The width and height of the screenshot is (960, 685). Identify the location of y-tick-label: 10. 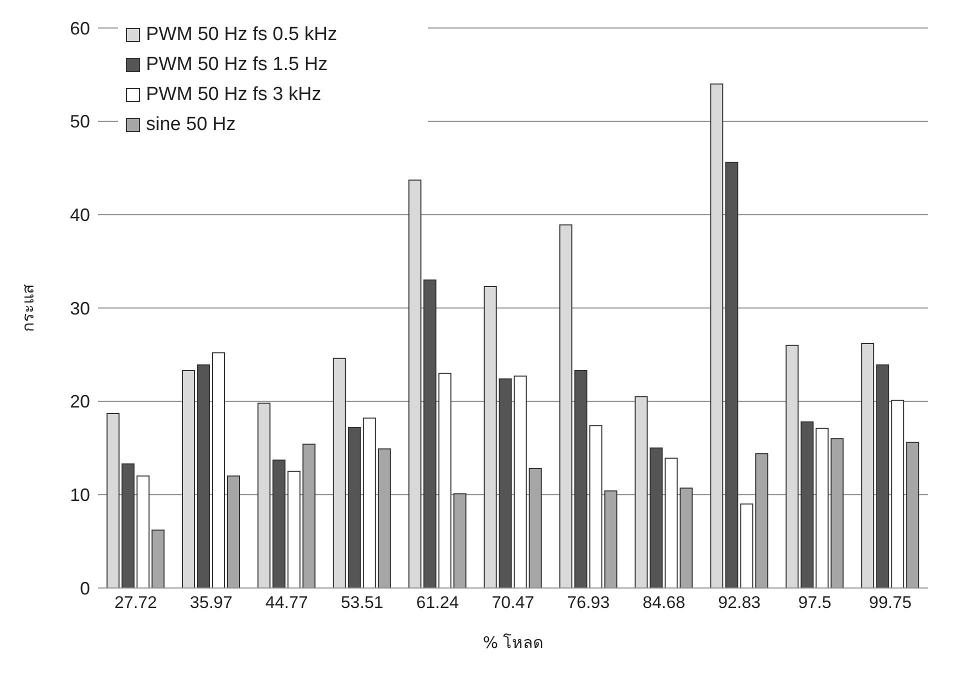
(80, 495).